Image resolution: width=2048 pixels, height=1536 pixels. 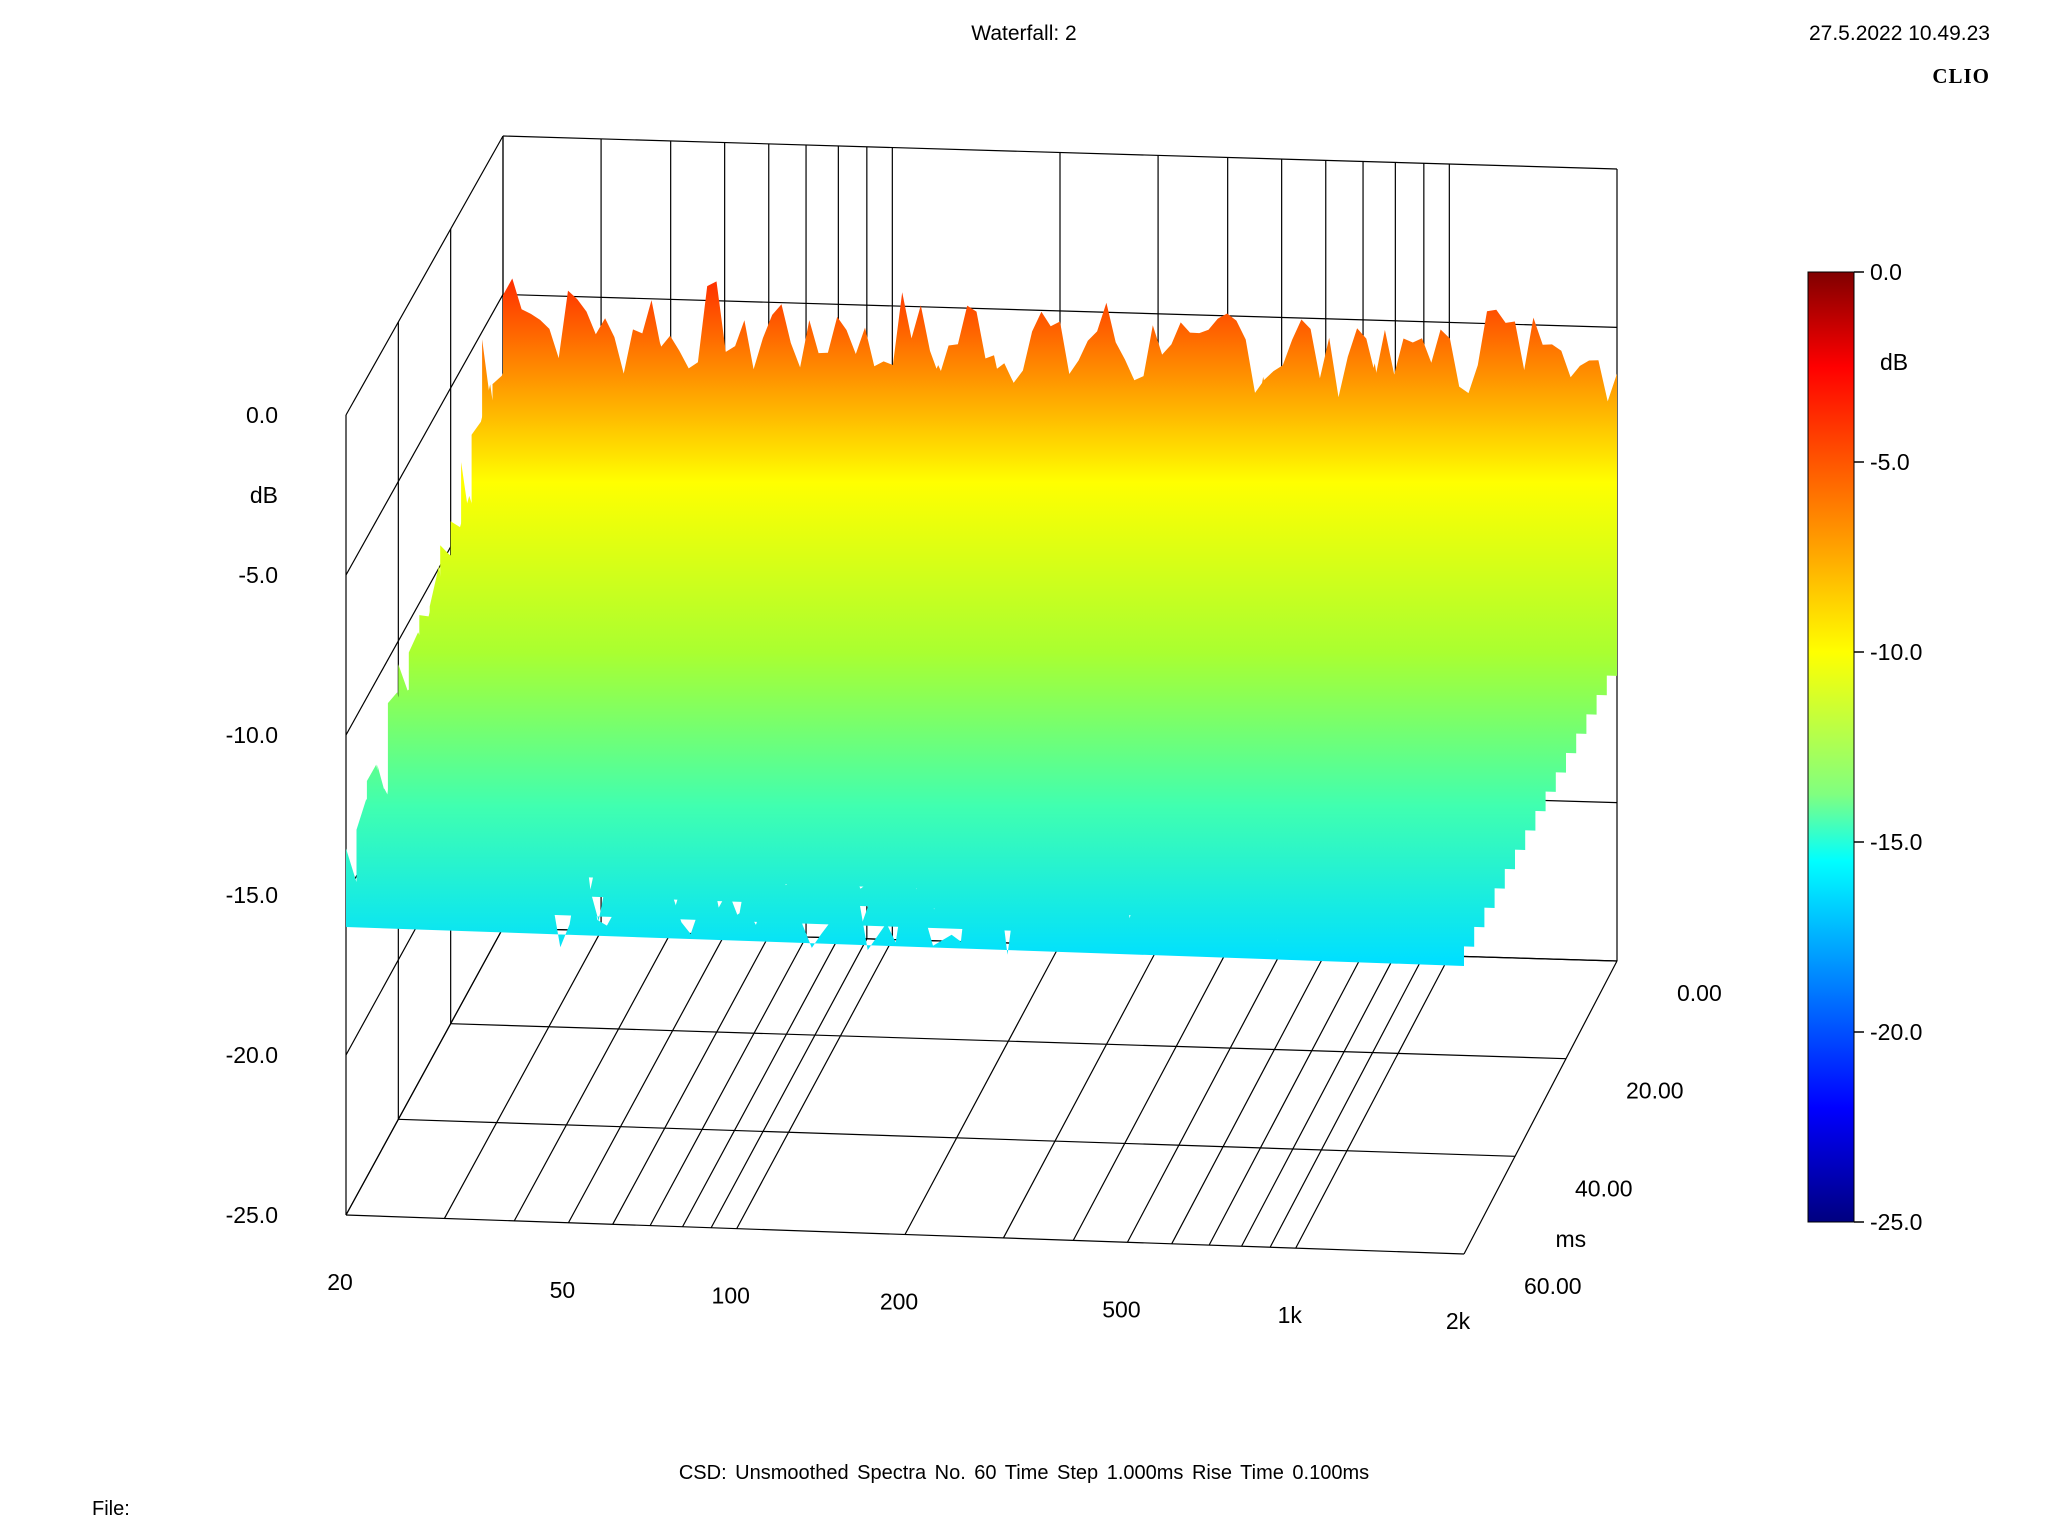 I want to click on colorbar-tick-label: -15.0, so click(x=1896, y=842).